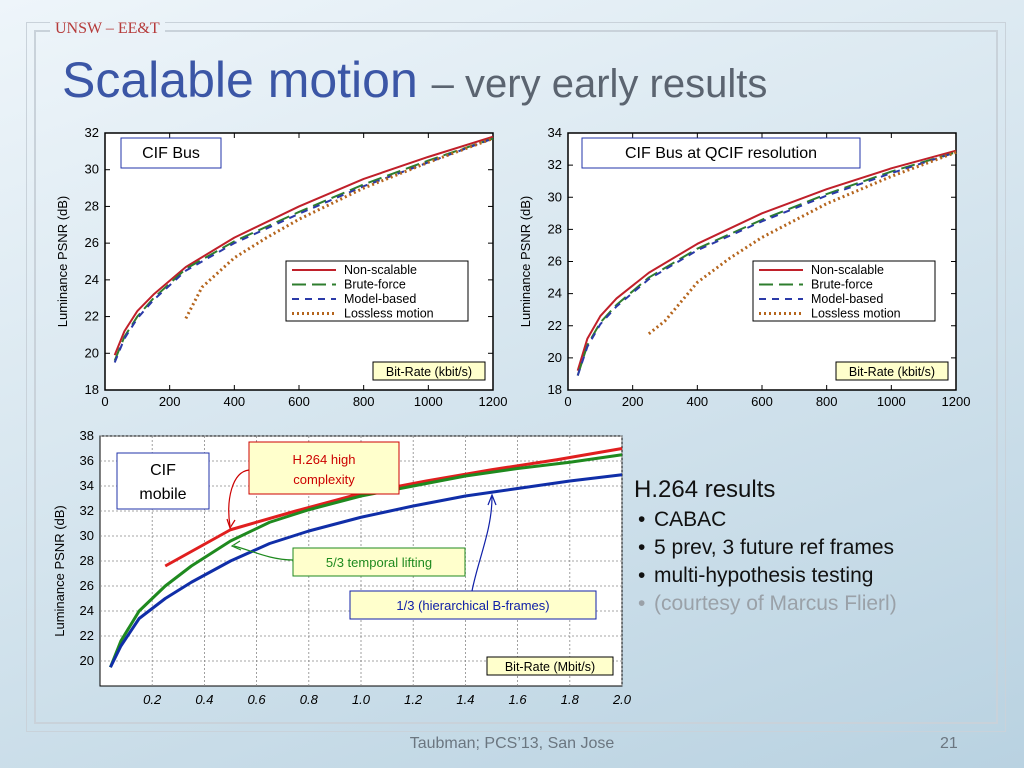 The image size is (1024, 768). Describe the element at coordinates (518, 699) in the screenshot. I see `x-tick-label: 1.6` at that location.